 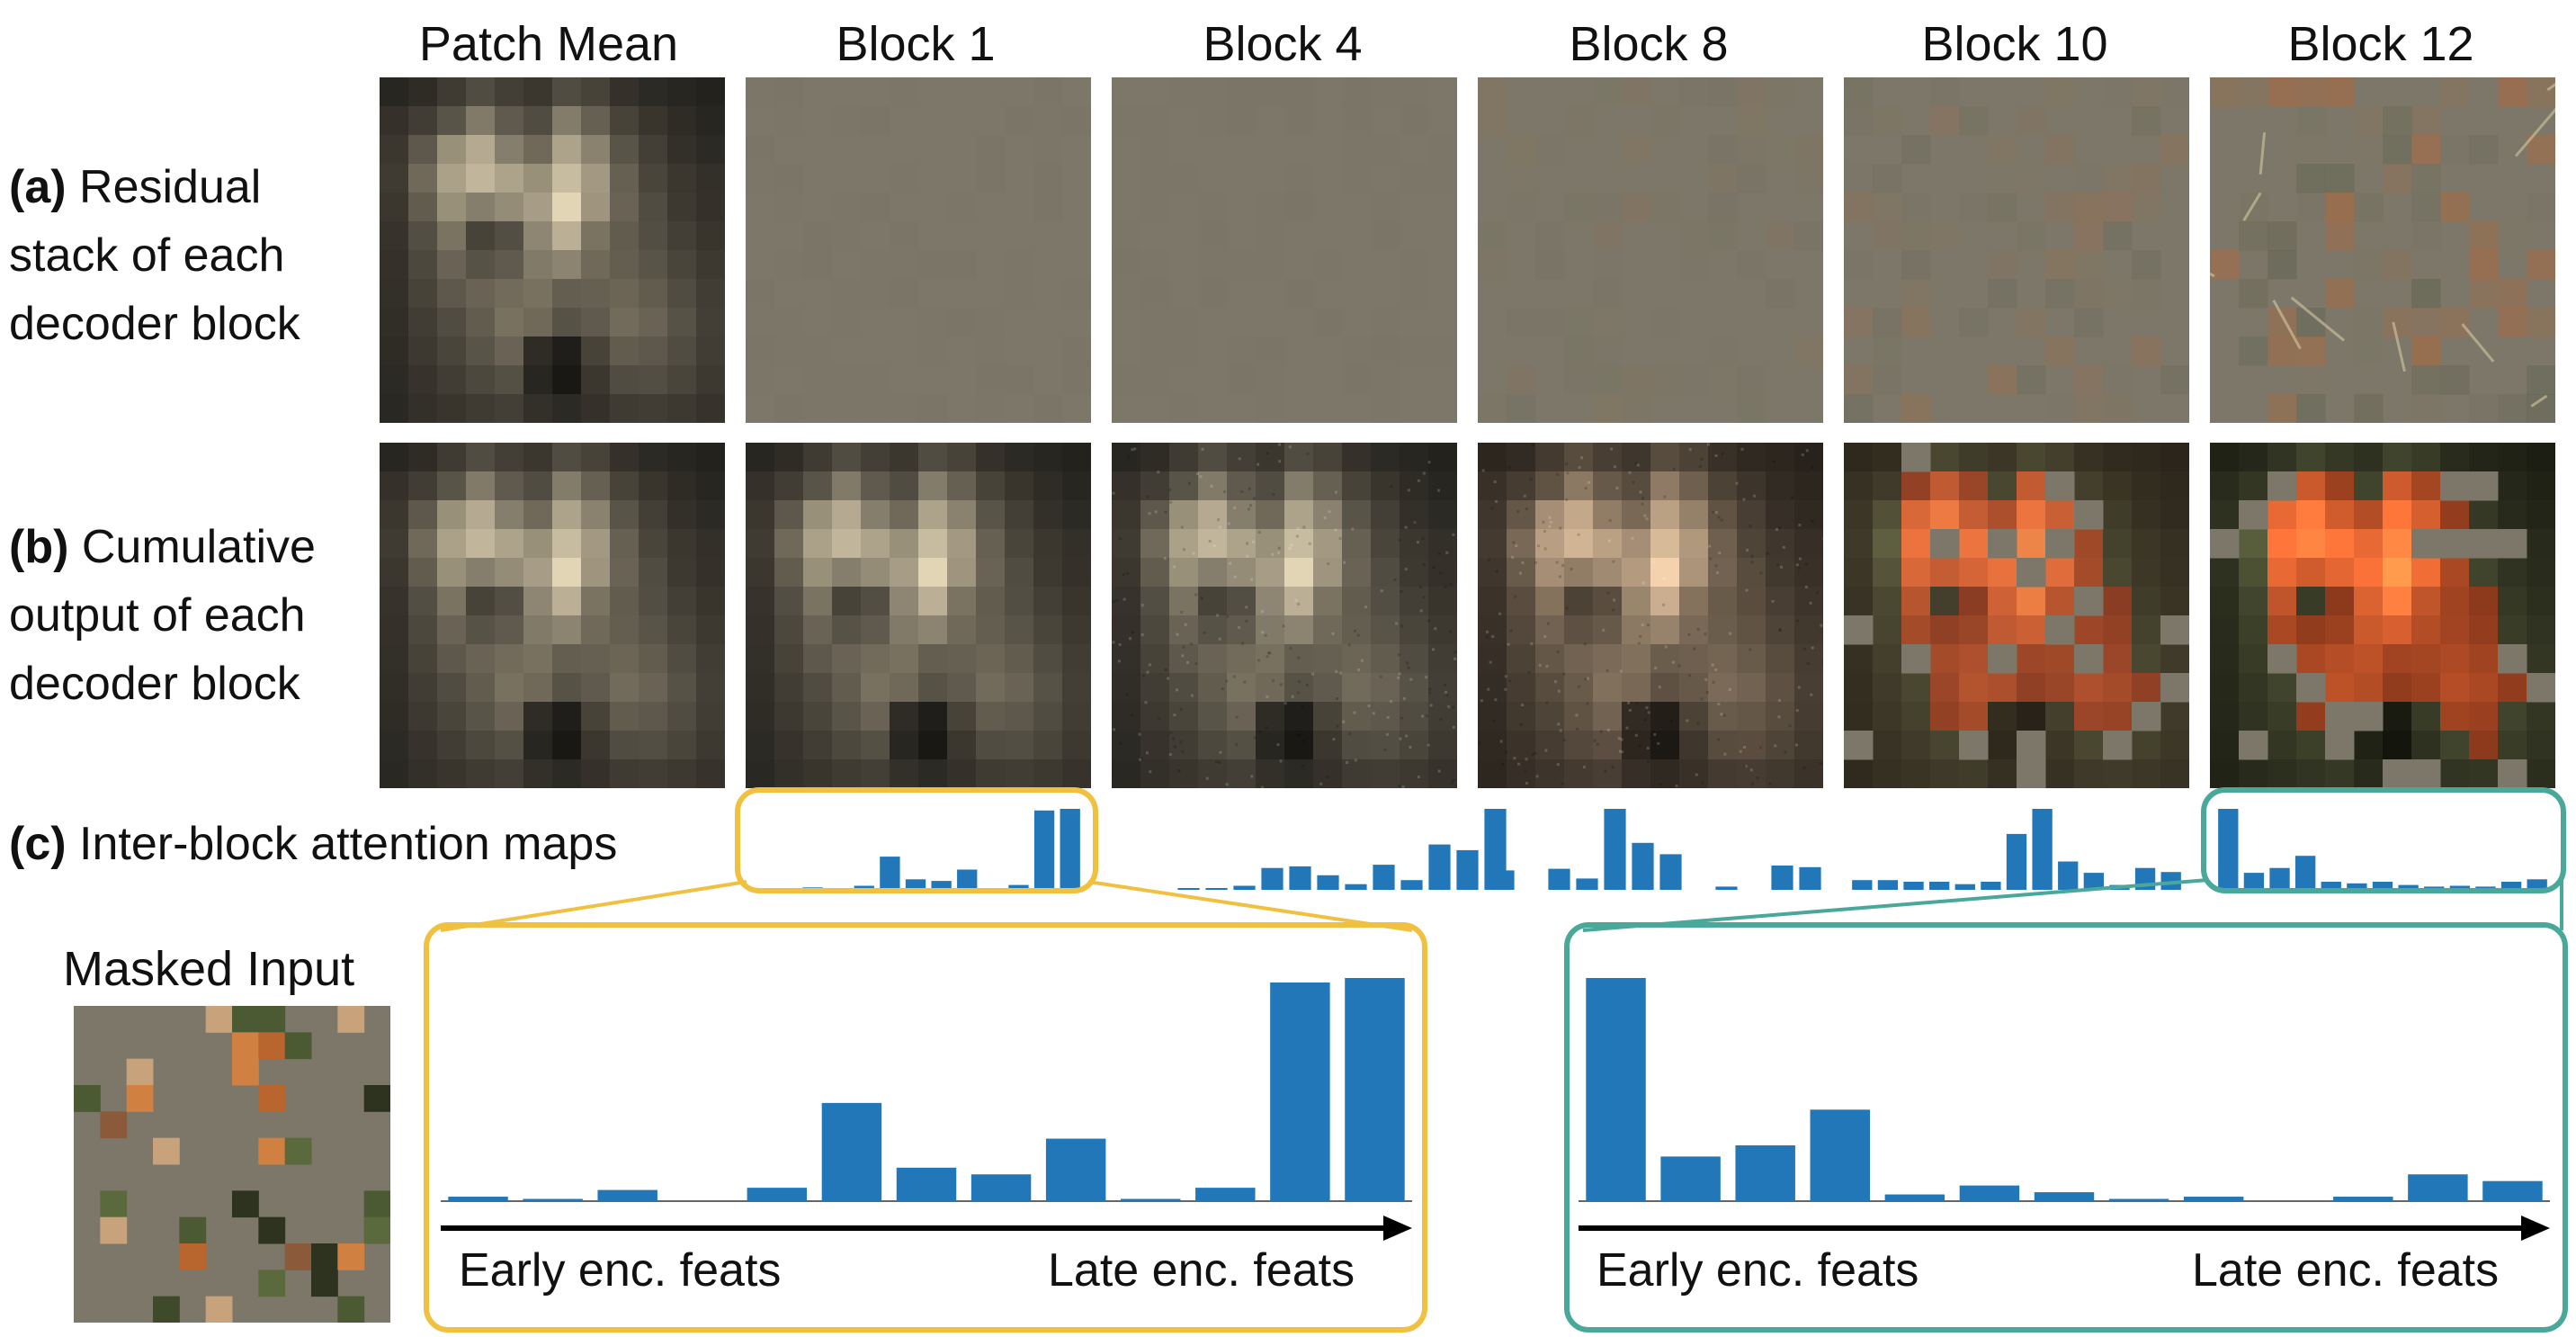 What do you see at coordinates (918, 616) in the screenshot?
I see `cumulative-block-1-image` at bounding box center [918, 616].